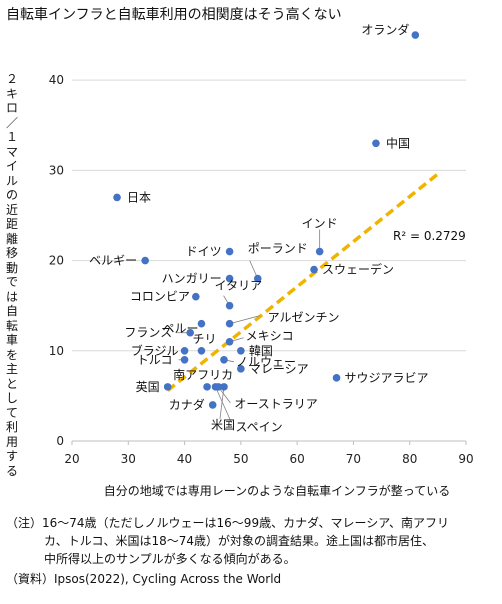 The height and width of the screenshot is (604, 502). I want to click on y-tick-label-10: 10, so click(56, 351).